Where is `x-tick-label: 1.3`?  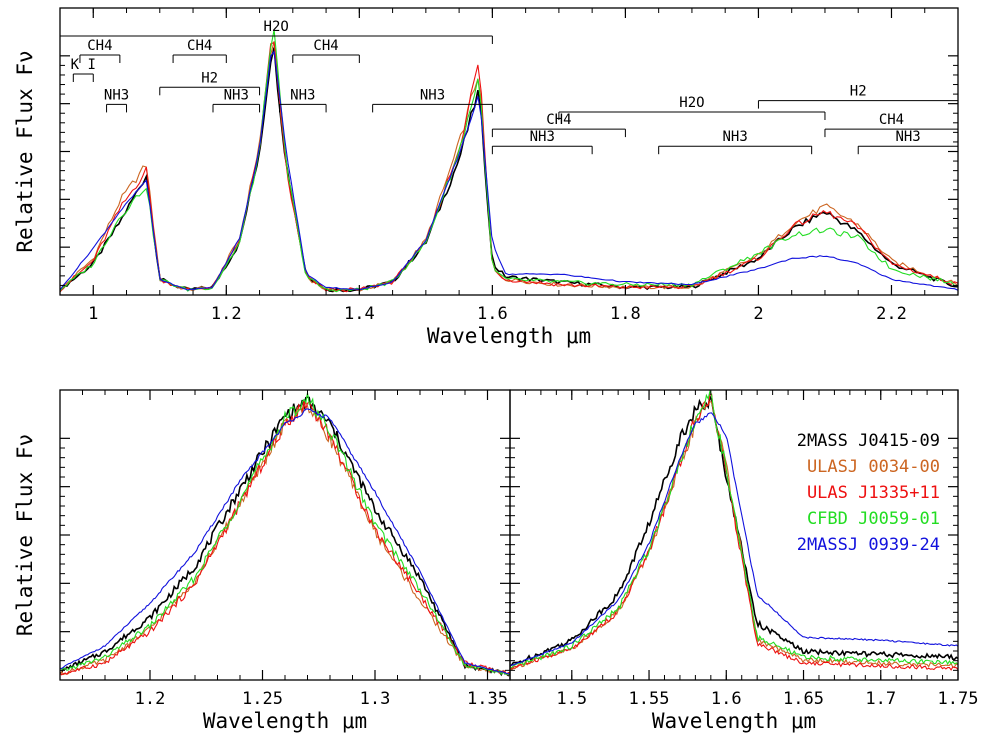
x-tick-label: 1.3 is located at coordinates (375, 699).